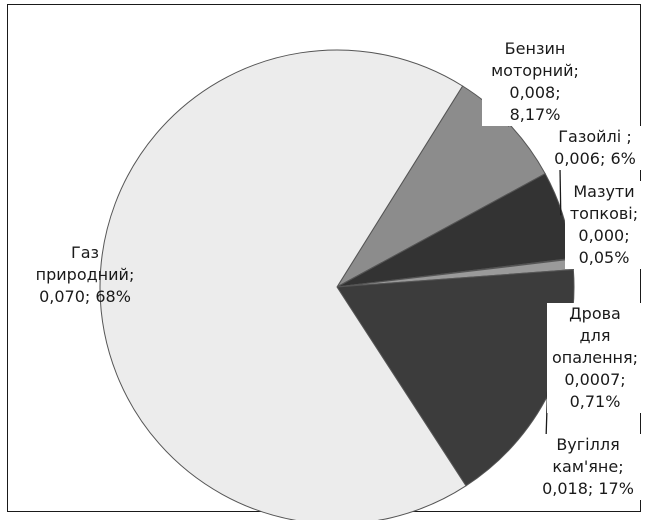  Describe the element at coordinates (588, 467) in the screenshot. I see `label-vuhillia: Вугілля кам'яне; 0,018; 17%` at that location.